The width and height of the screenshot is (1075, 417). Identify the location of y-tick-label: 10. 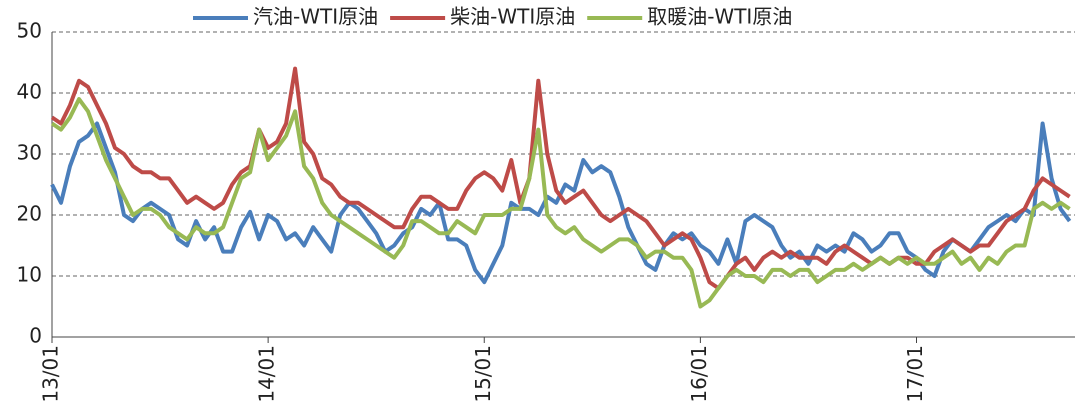
(29, 275).